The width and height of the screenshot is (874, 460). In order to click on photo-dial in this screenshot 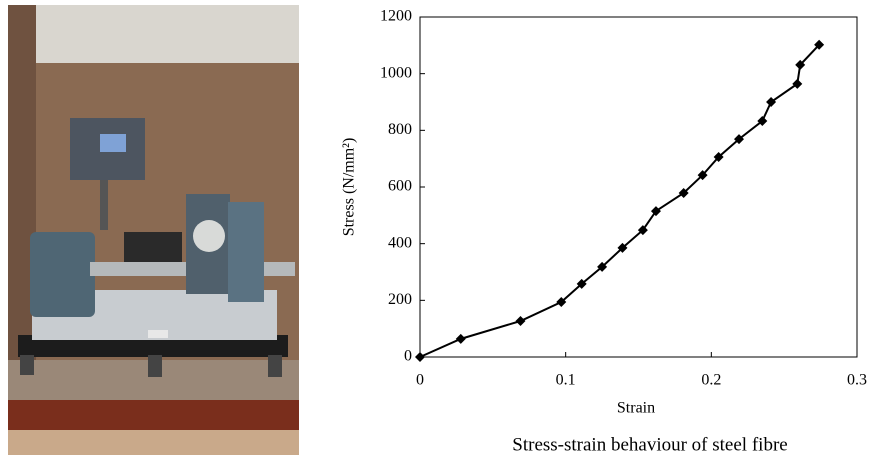, I will do `click(209, 236)`.